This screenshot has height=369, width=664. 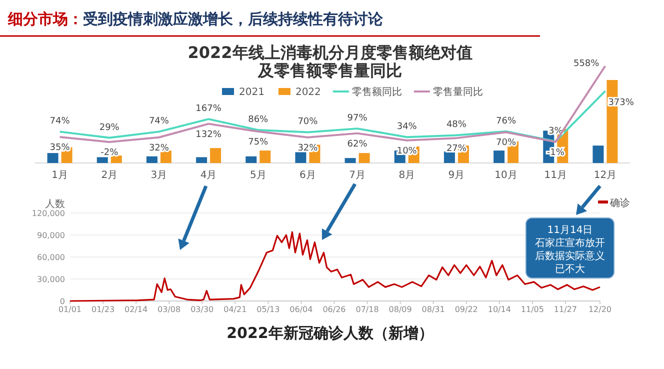 What do you see at coordinates (209, 135) in the screenshot?
I see `data-label: 132%` at bounding box center [209, 135].